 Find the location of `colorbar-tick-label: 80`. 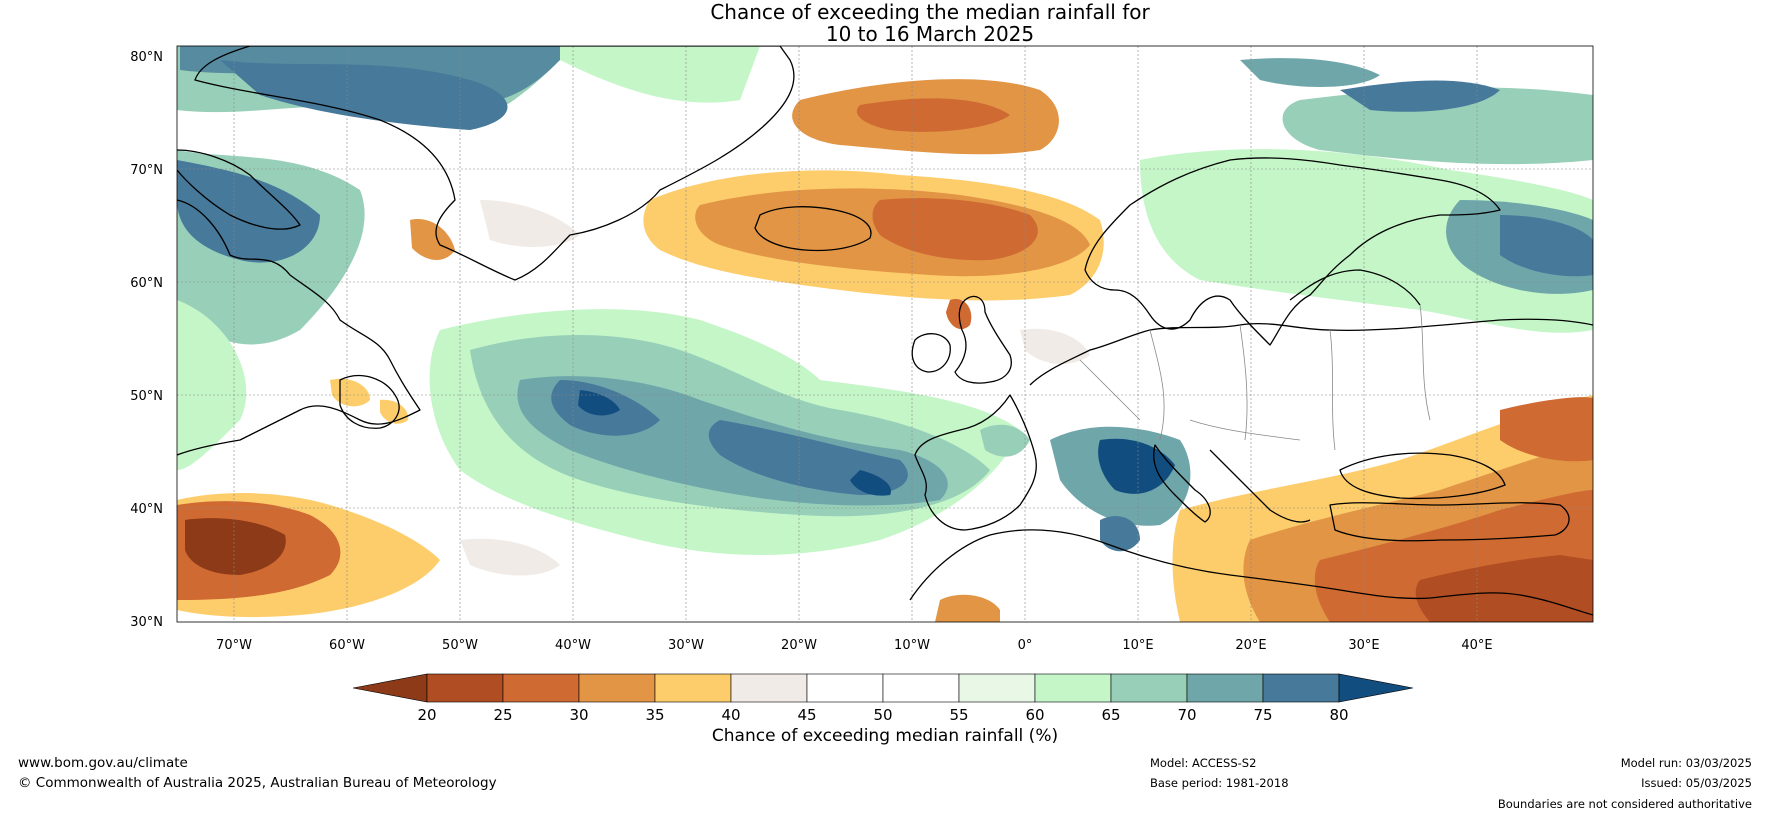

colorbar-tick-label: 80 is located at coordinates (1338, 715).